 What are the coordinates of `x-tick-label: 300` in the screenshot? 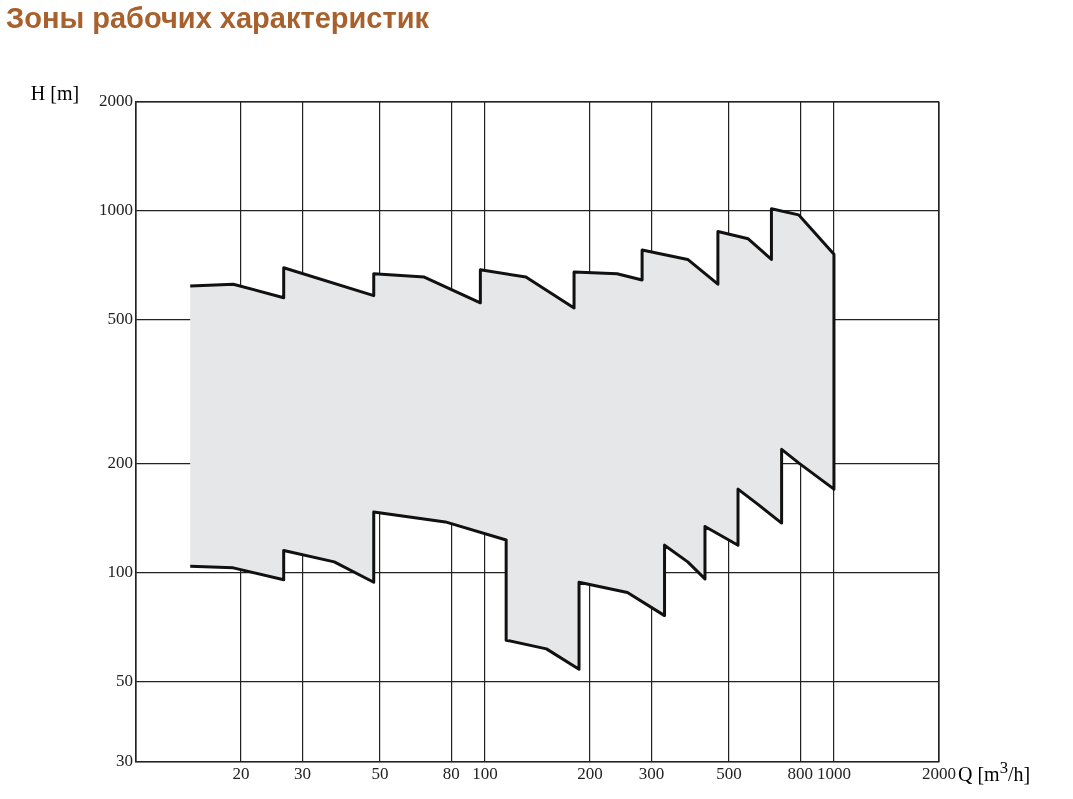 It's located at (651, 774).